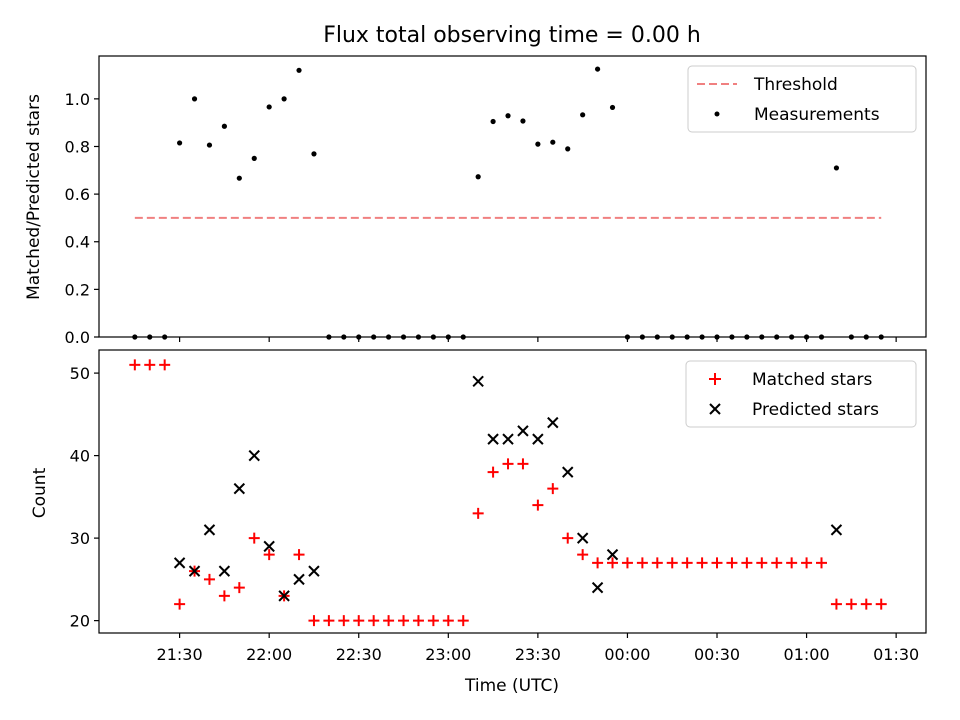 This screenshot has width=960, height=720. I want to click on bottom-panel-y-ticks: 20 30 40 50, so click(84, 497).